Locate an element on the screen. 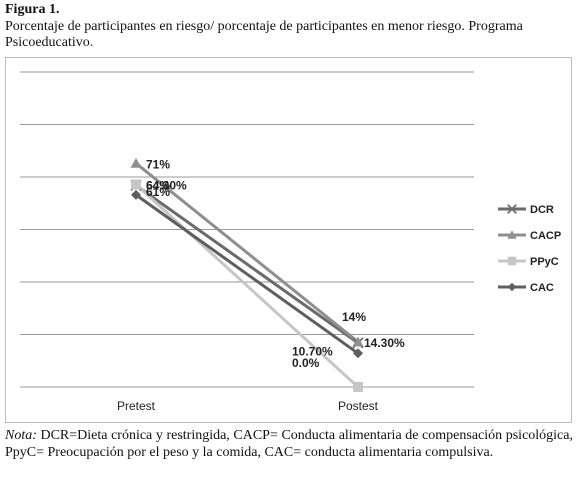 The height and width of the screenshot is (481, 578). legend-entry-cac: CAC is located at coordinates (526, 288).